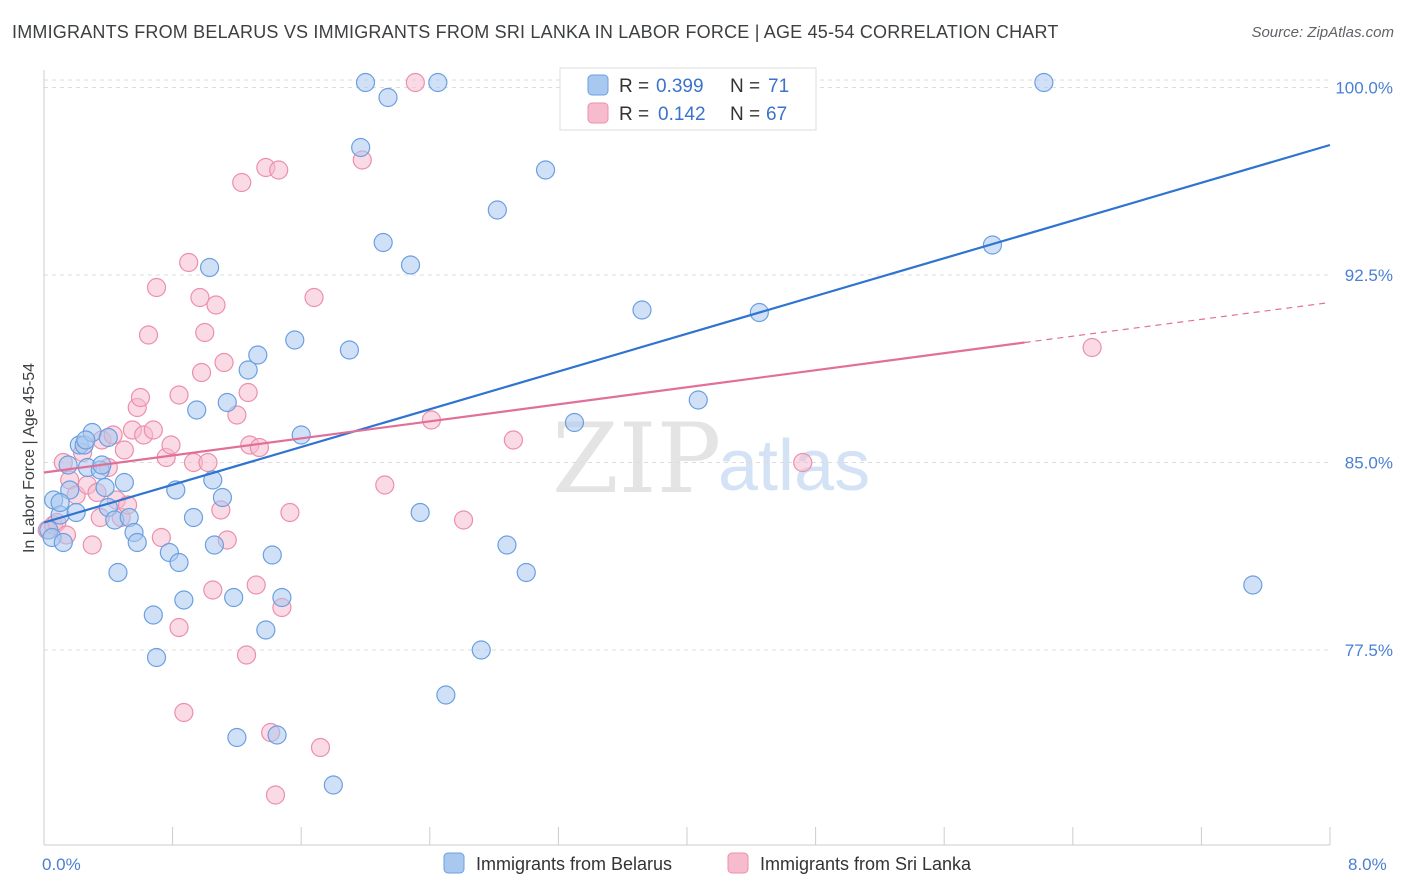  I want to click on legend-swatch-srilanka, so click(598, 113).